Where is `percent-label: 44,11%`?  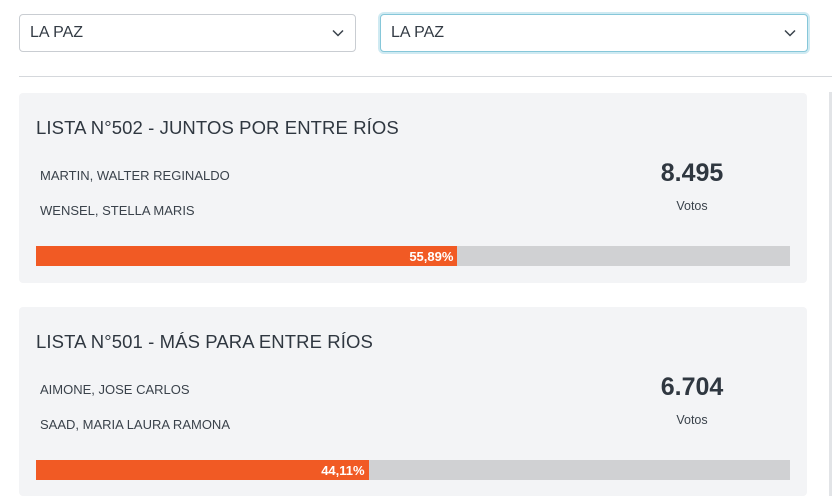 percent-label: 44,11% is located at coordinates (343, 470).